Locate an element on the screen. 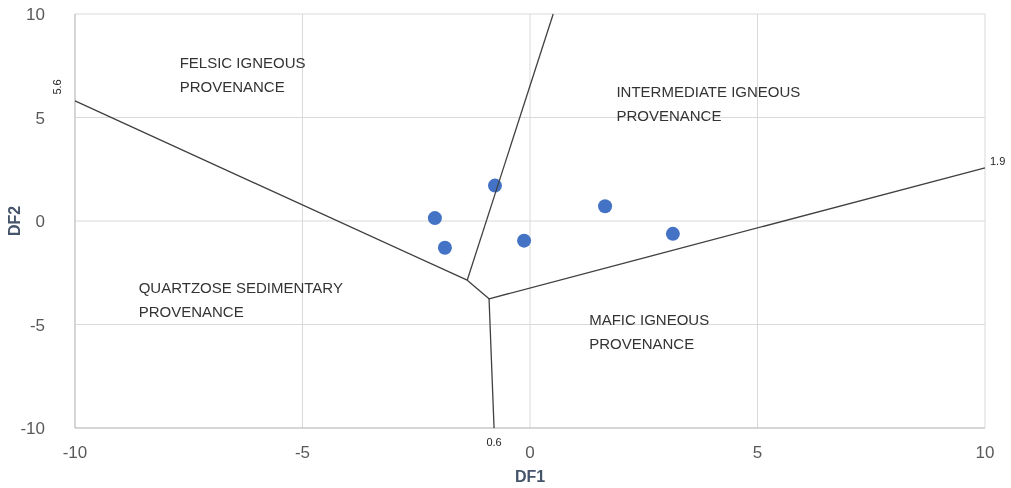 This screenshot has width=1011, height=488. y-tick-label: -10 is located at coordinates (32, 428).